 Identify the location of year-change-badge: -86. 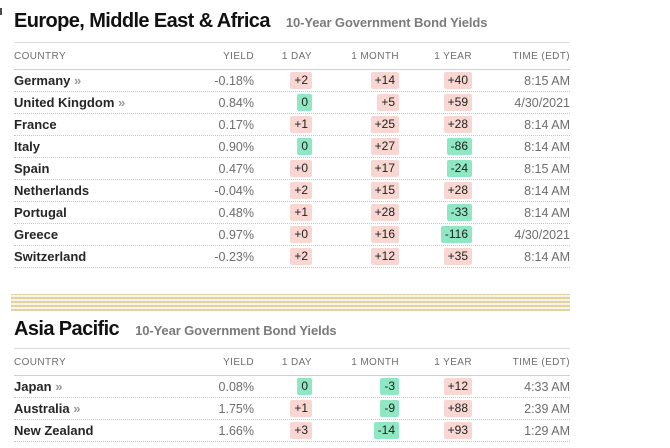
(459, 146).